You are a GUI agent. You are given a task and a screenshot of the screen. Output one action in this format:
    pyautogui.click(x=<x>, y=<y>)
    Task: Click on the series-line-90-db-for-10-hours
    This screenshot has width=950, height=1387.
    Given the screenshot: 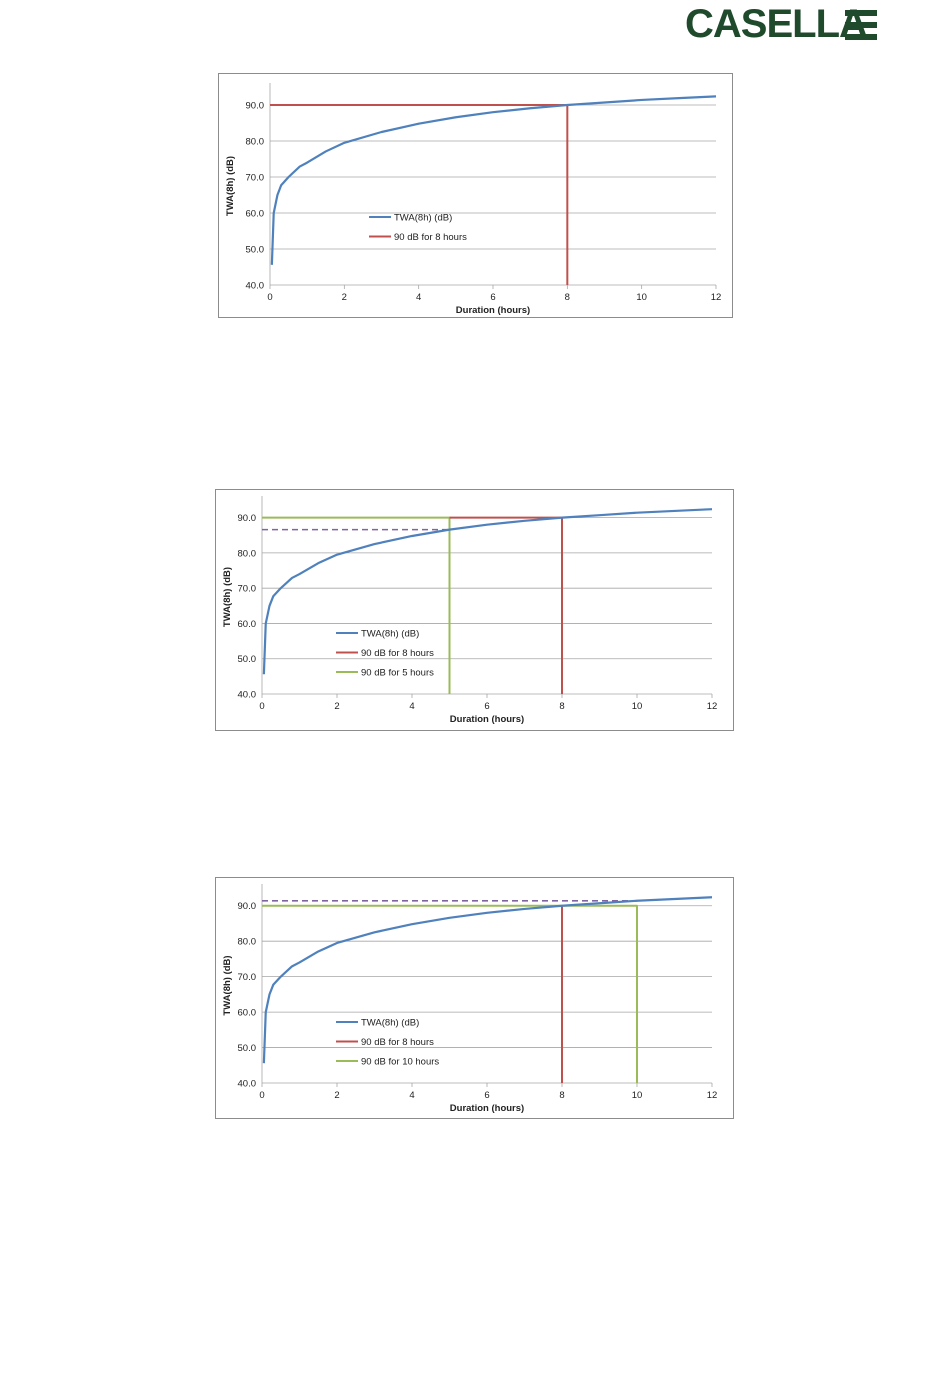 What is the action you would take?
    pyautogui.click(x=450, y=993)
    